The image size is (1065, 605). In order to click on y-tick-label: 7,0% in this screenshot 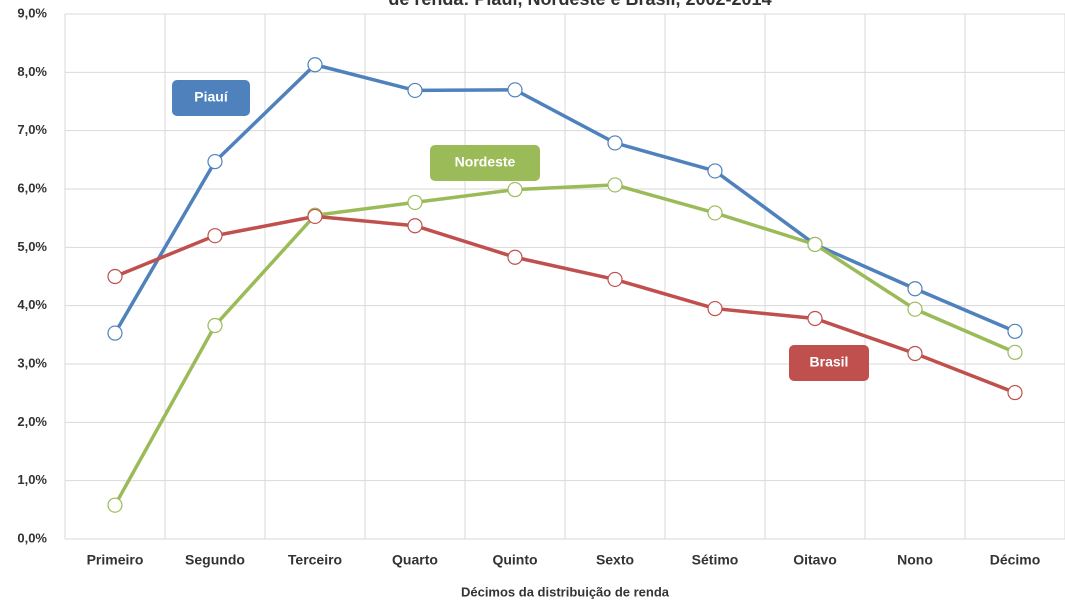, I will do `click(32, 129)`.